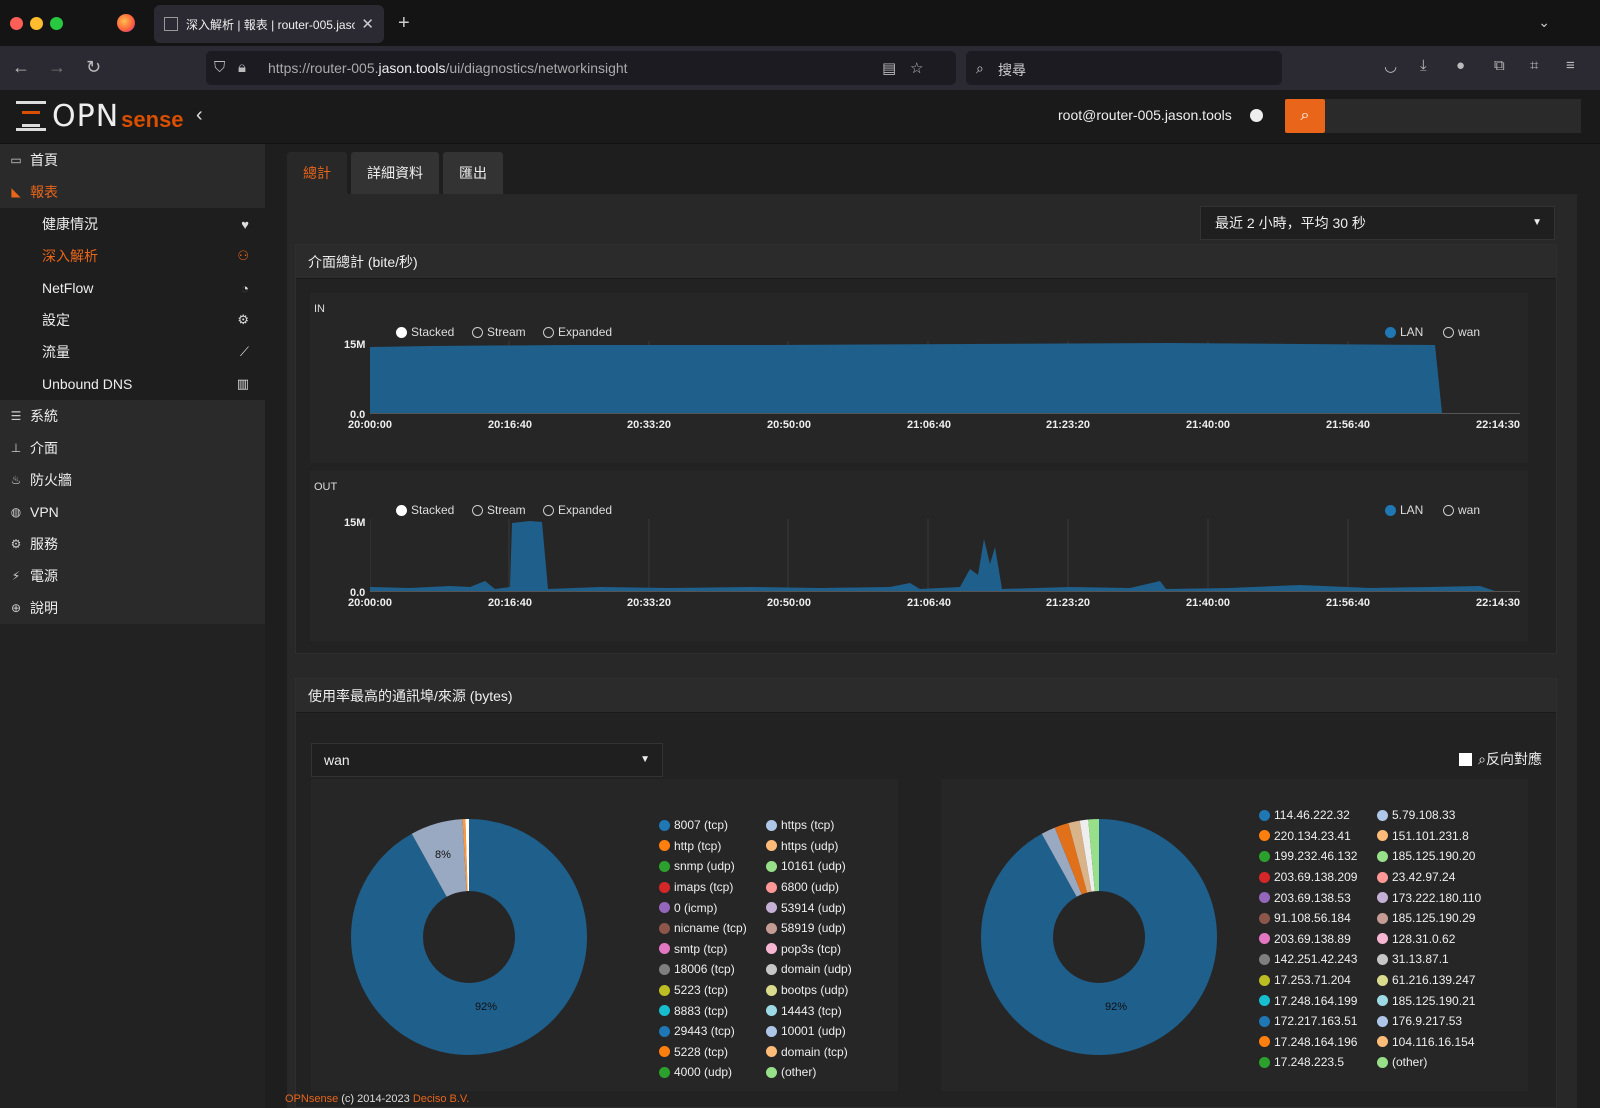  What do you see at coordinates (404, 23) in the screenshot?
I see `new-tab-icon: +` at bounding box center [404, 23].